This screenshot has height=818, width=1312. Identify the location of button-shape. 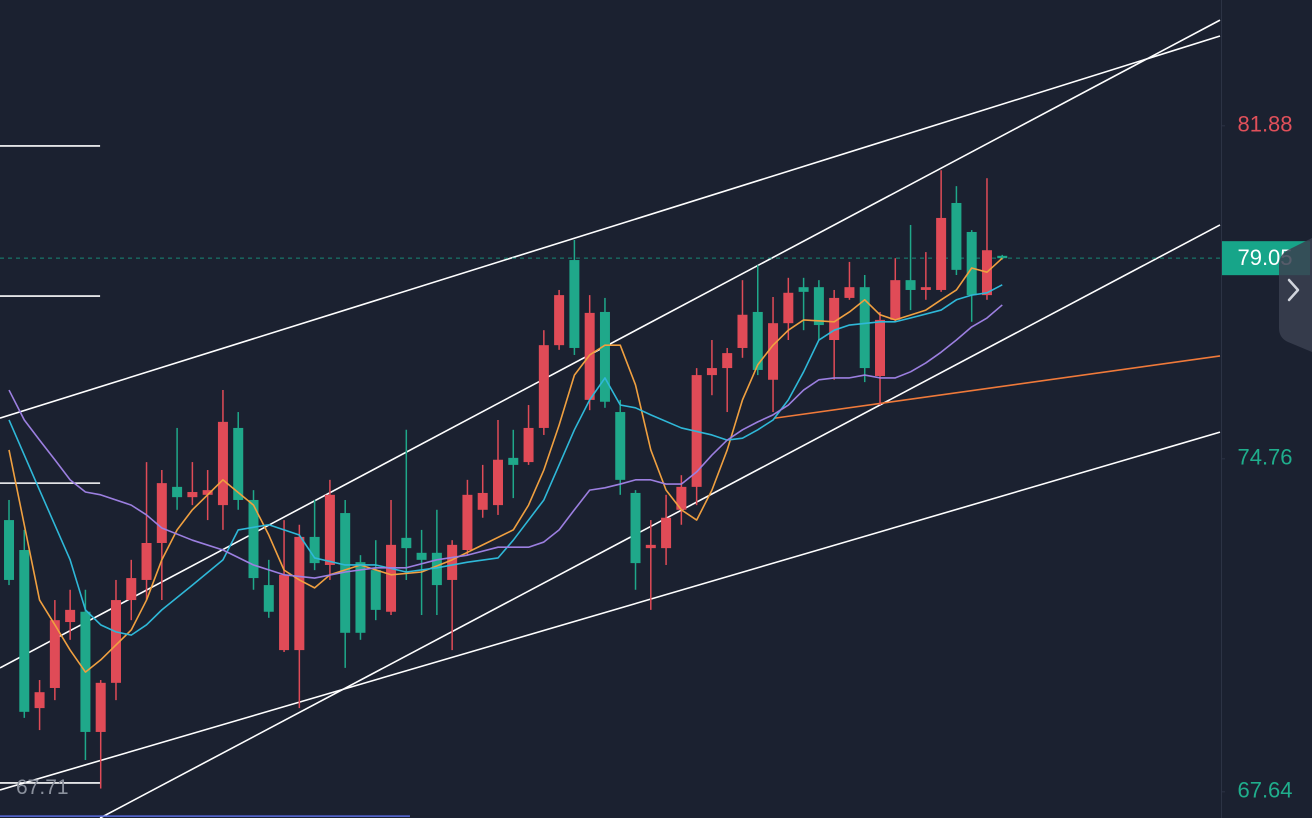
(1295, 295).